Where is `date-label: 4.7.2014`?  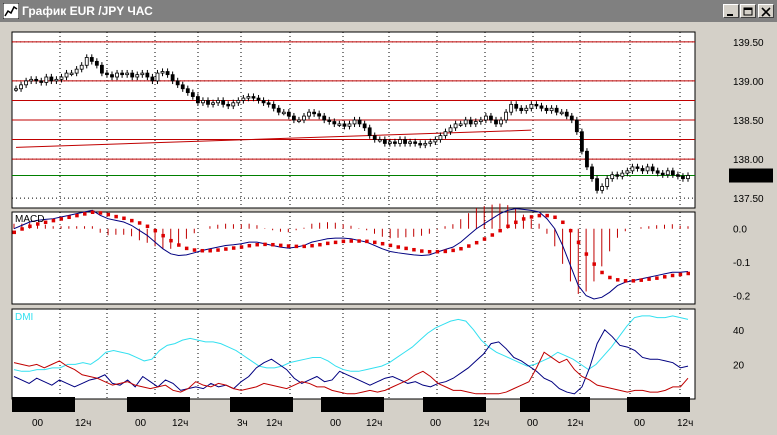 date-label: 4.7.2014 is located at coordinates (151, 405).